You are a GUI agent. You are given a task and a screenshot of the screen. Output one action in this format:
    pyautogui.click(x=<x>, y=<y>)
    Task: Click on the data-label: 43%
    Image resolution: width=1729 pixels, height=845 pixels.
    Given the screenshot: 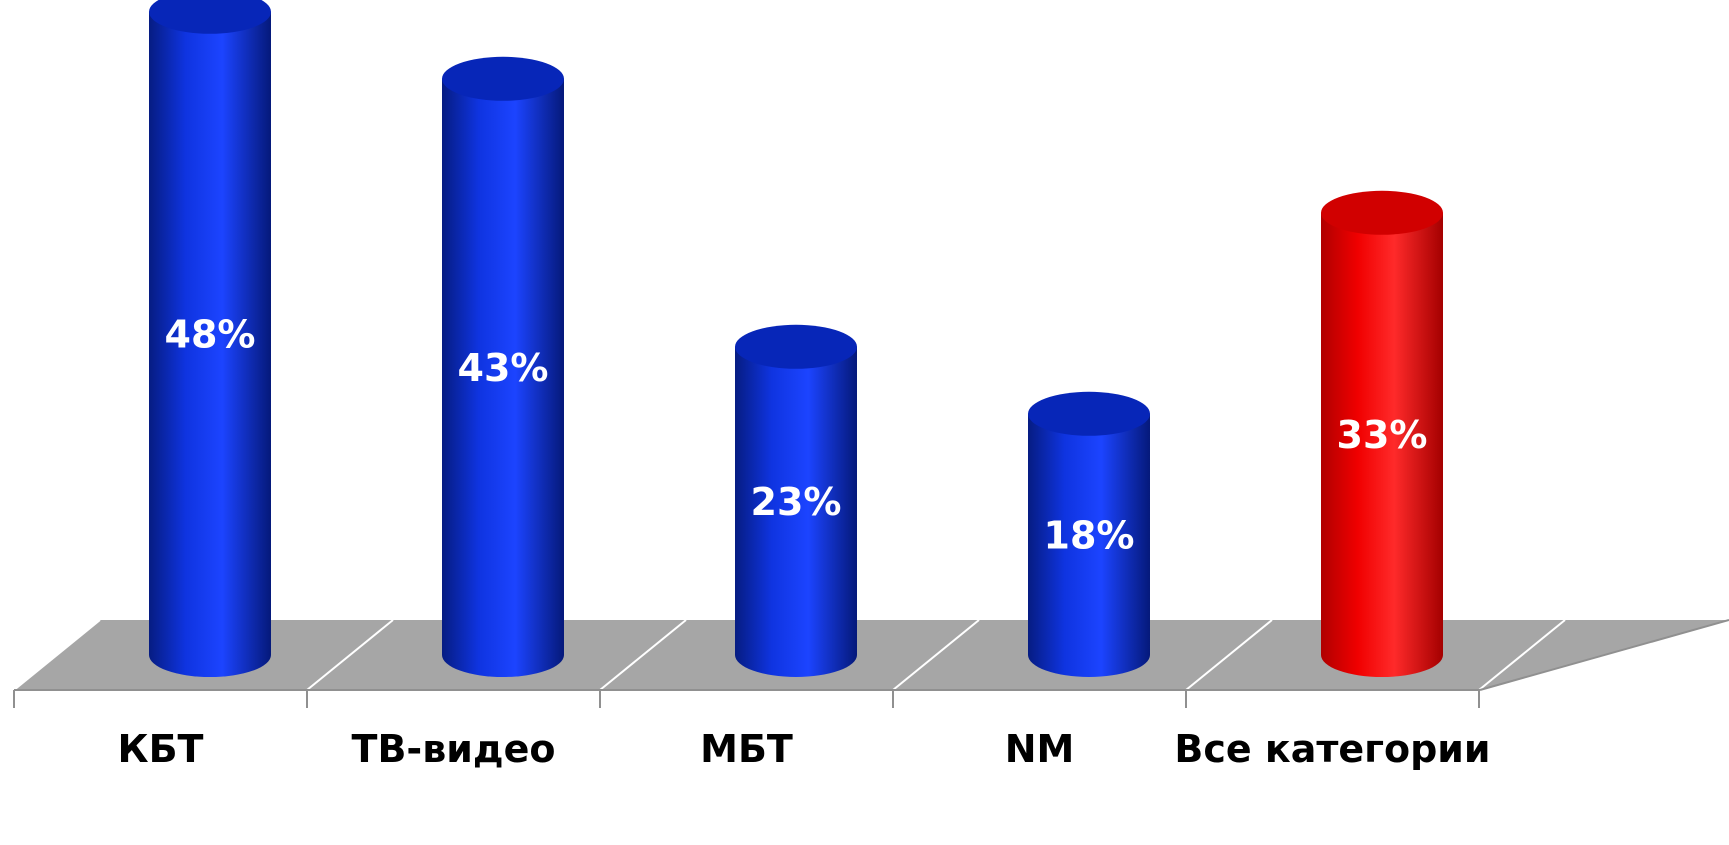 What is the action you would take?
    pyautogui.click(x=503, y=368)
    